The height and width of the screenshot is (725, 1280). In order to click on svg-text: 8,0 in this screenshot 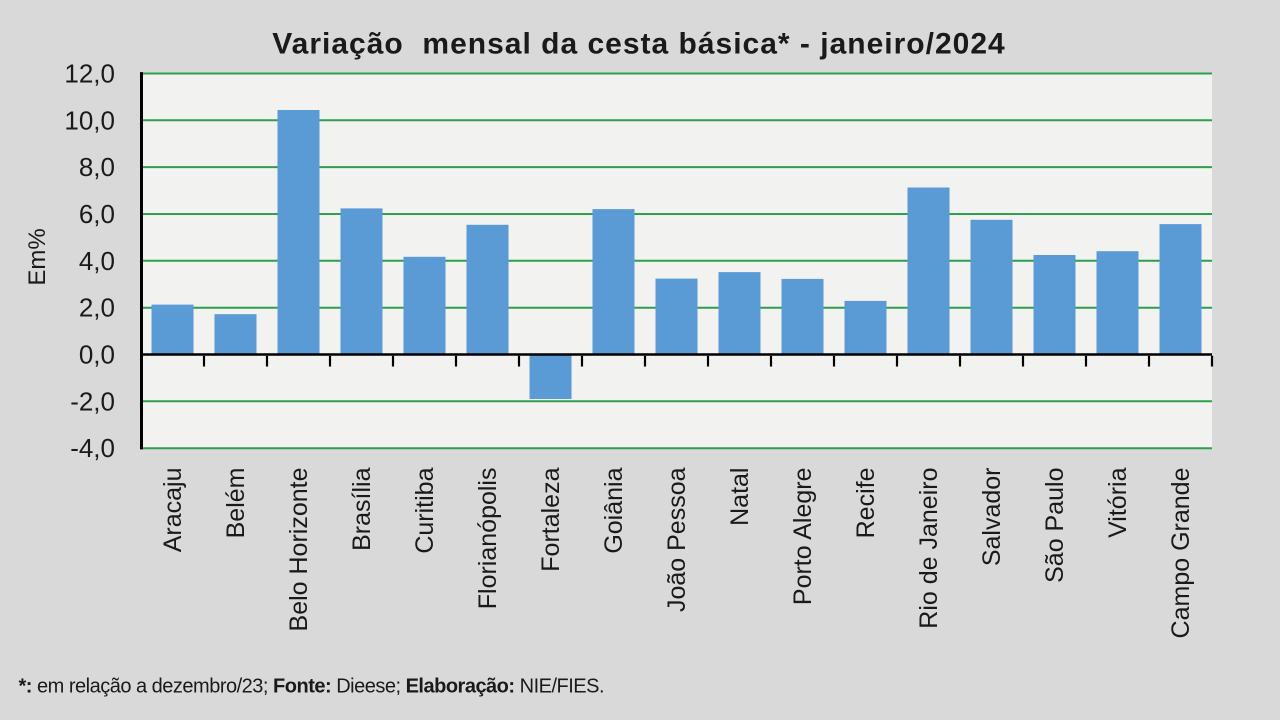, I will do `click(97, 167)`.